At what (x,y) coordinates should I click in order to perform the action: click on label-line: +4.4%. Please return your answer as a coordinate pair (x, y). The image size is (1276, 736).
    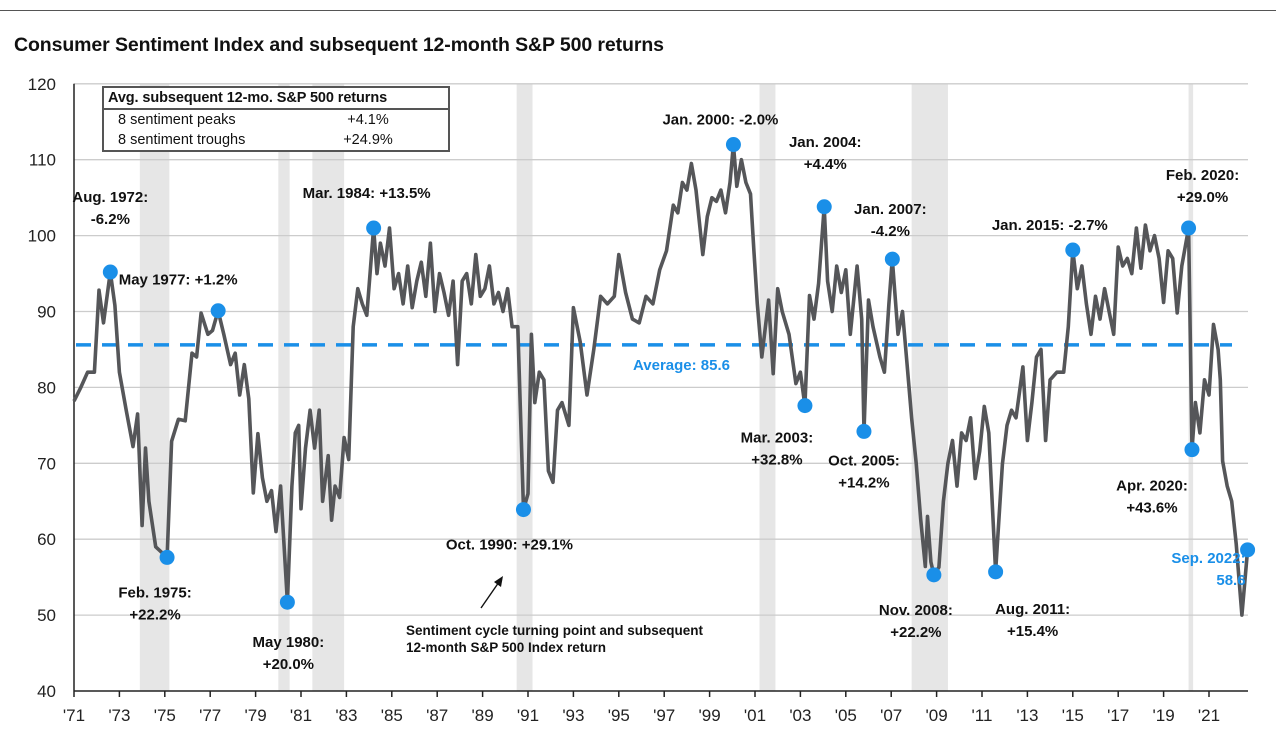
    Looking at the image, I should click on (825, 164).